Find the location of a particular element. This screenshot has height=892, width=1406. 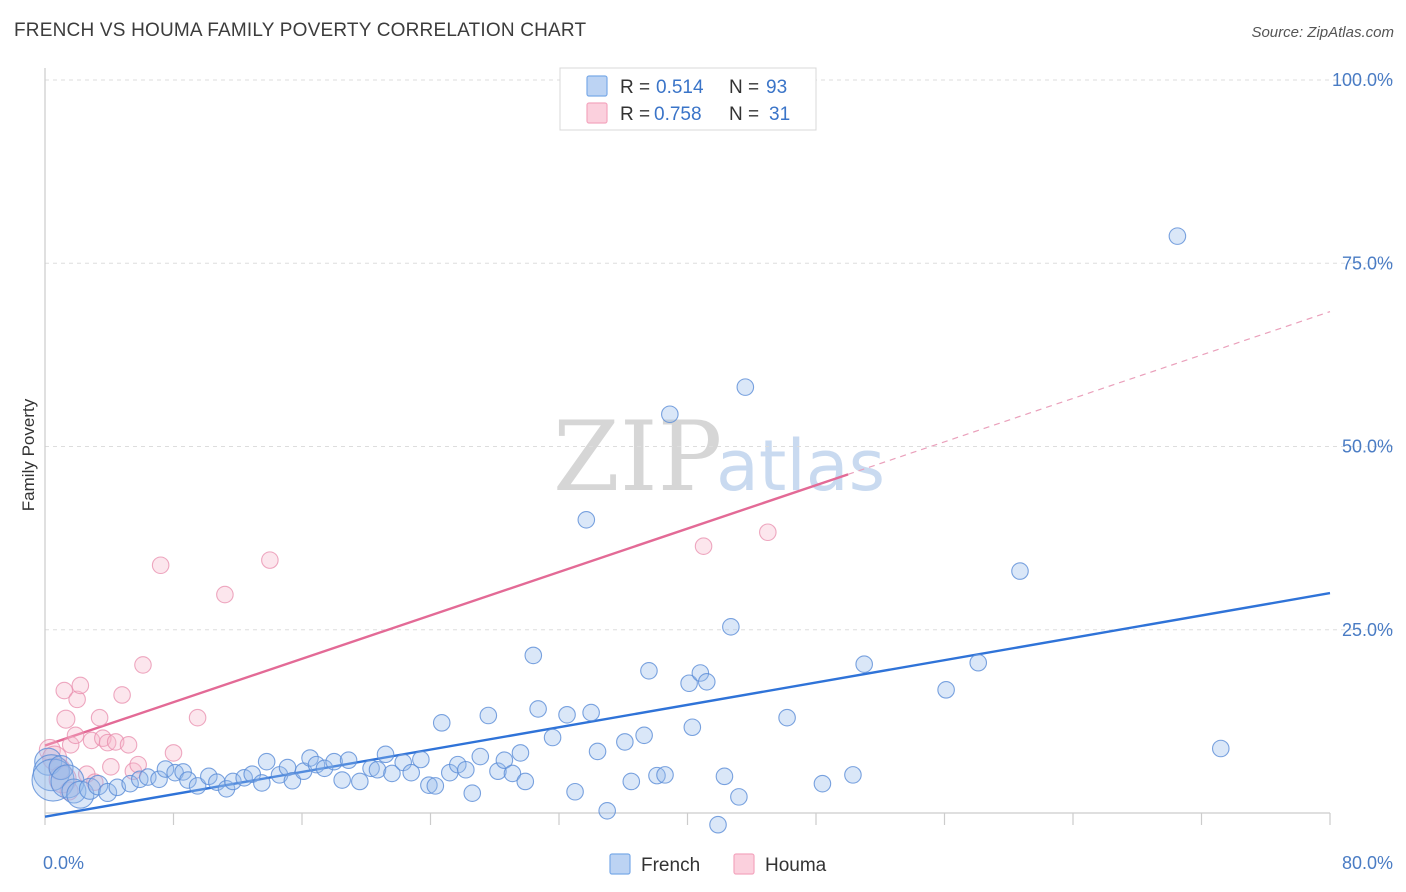

legend-swatch-houma is located at coordinates (597, 113).